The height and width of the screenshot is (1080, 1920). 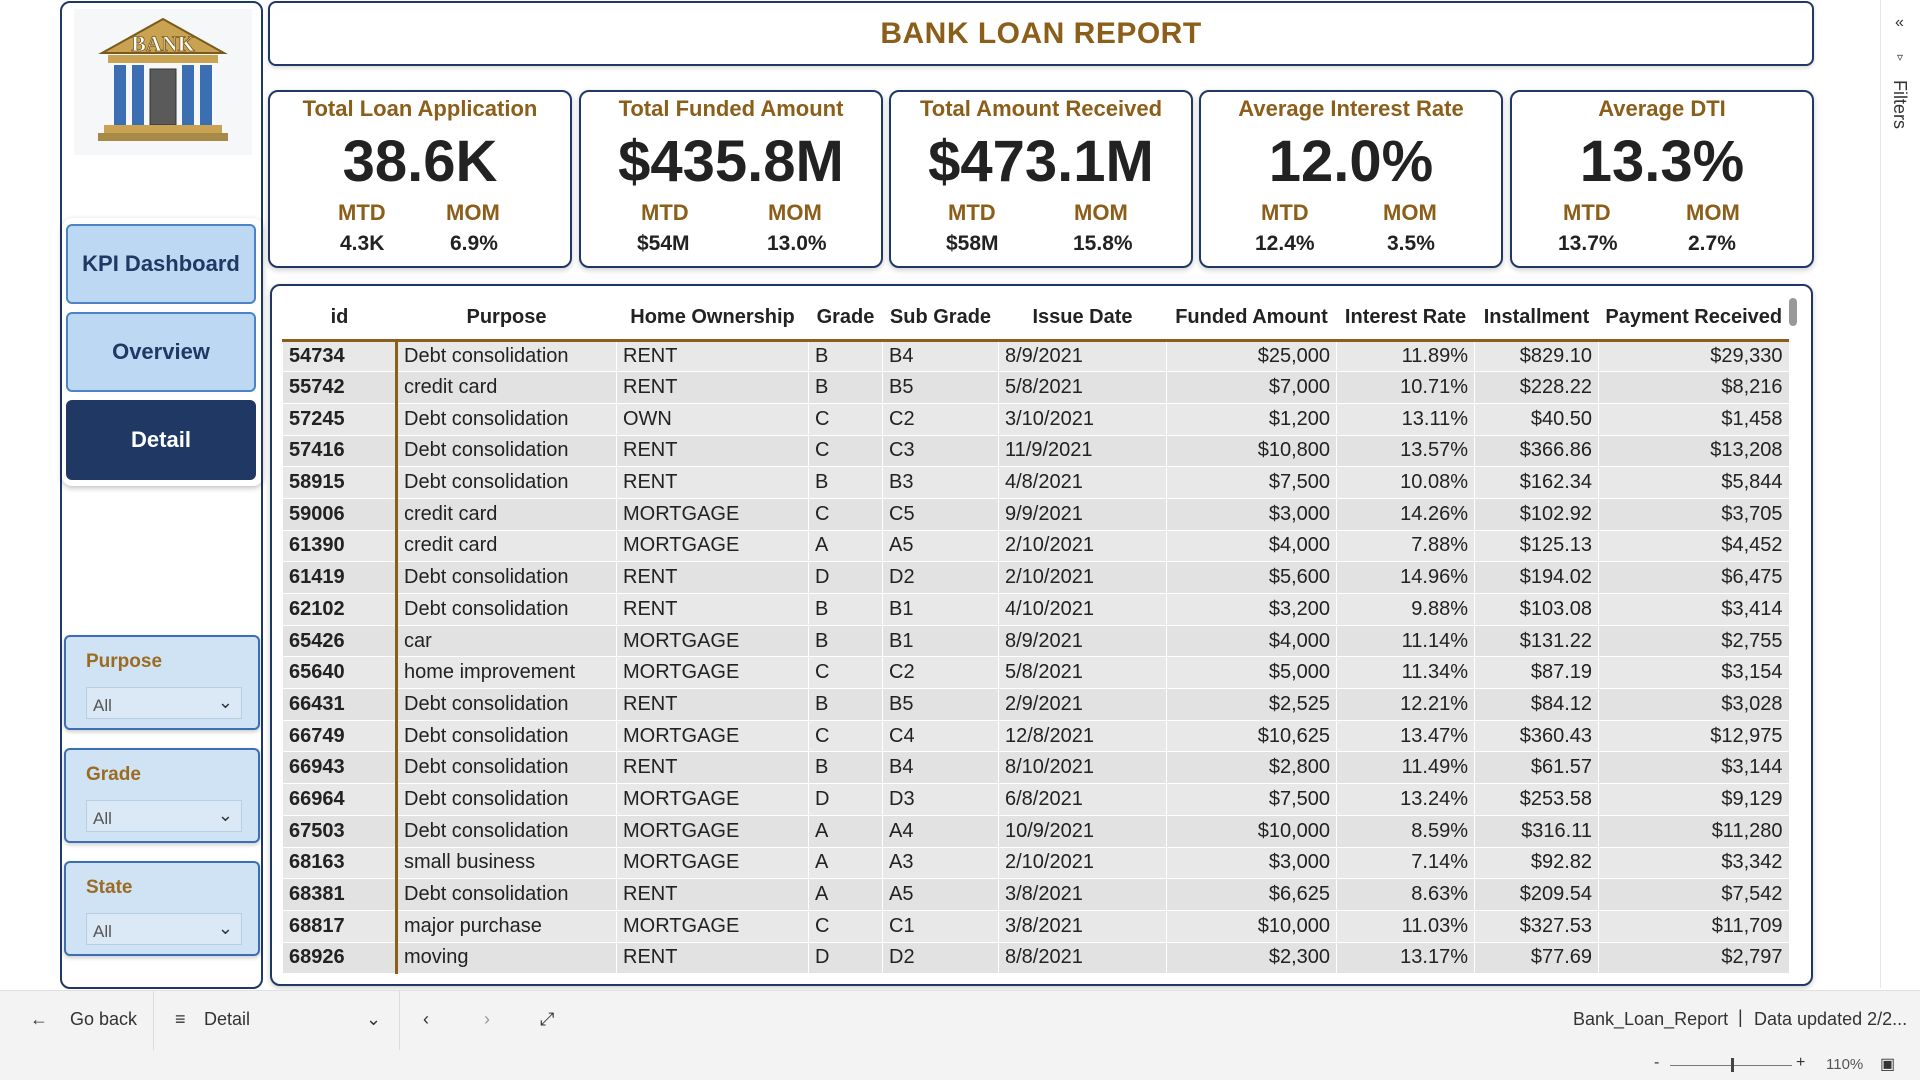 What do you see at coordinates (1536, 356) in the screenshot?
I see `table-cell: $829.10` at bounding box center [1536, 356].